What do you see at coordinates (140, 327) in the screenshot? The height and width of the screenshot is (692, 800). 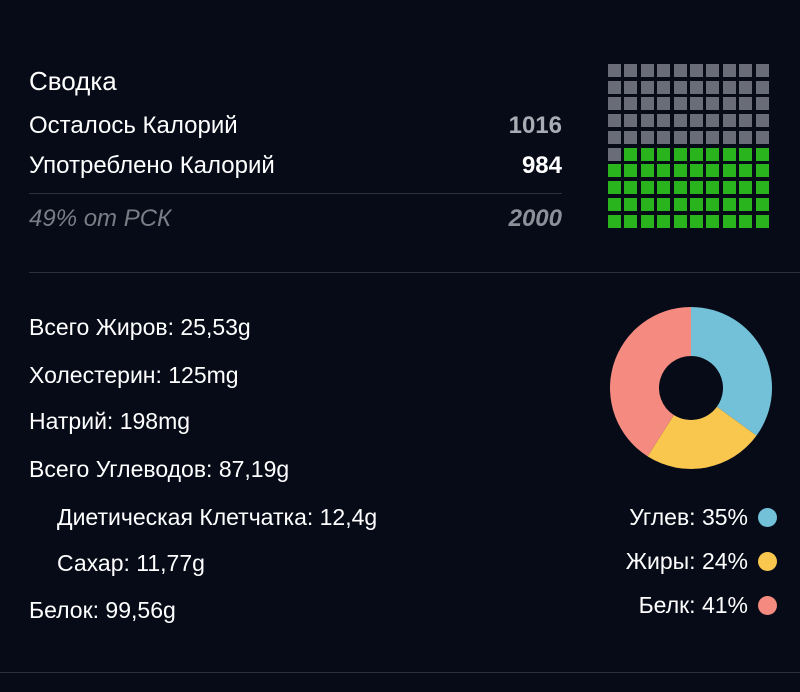 I see `nutrient-item: Всего Жиров: 25,53g` at bounding box center [140, 327].